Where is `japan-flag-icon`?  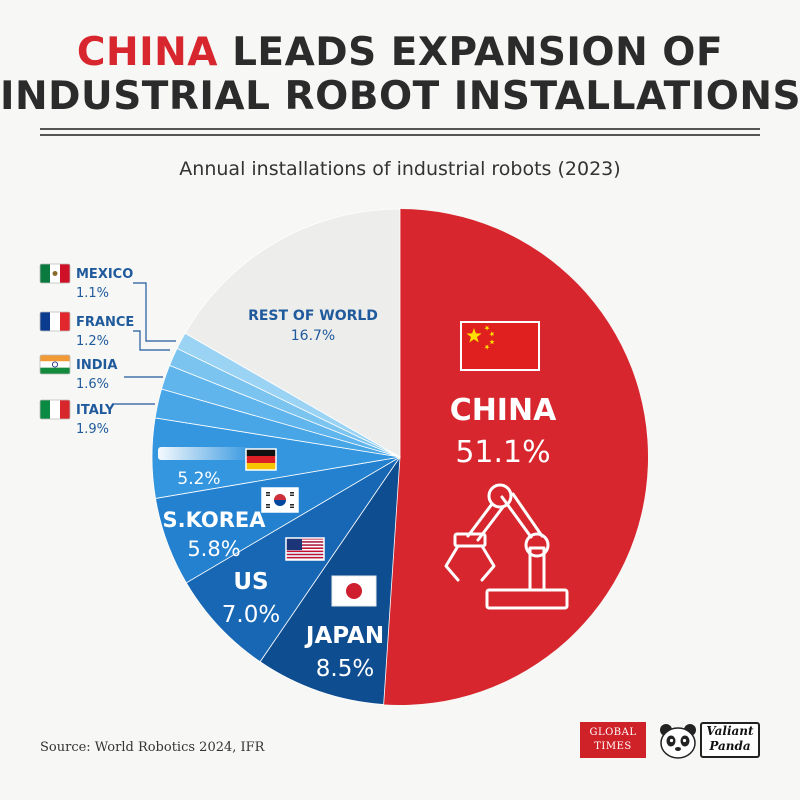
japan-flag-icon is located at coordinates (354, 591).